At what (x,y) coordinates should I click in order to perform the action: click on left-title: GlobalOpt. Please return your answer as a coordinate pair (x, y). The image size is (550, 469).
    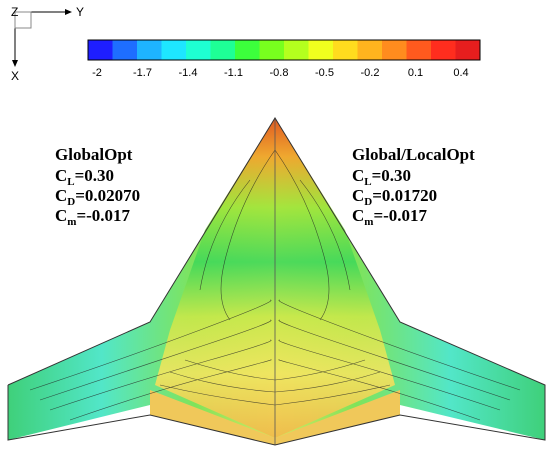
    Looking at the image, I should click on (94, 154).